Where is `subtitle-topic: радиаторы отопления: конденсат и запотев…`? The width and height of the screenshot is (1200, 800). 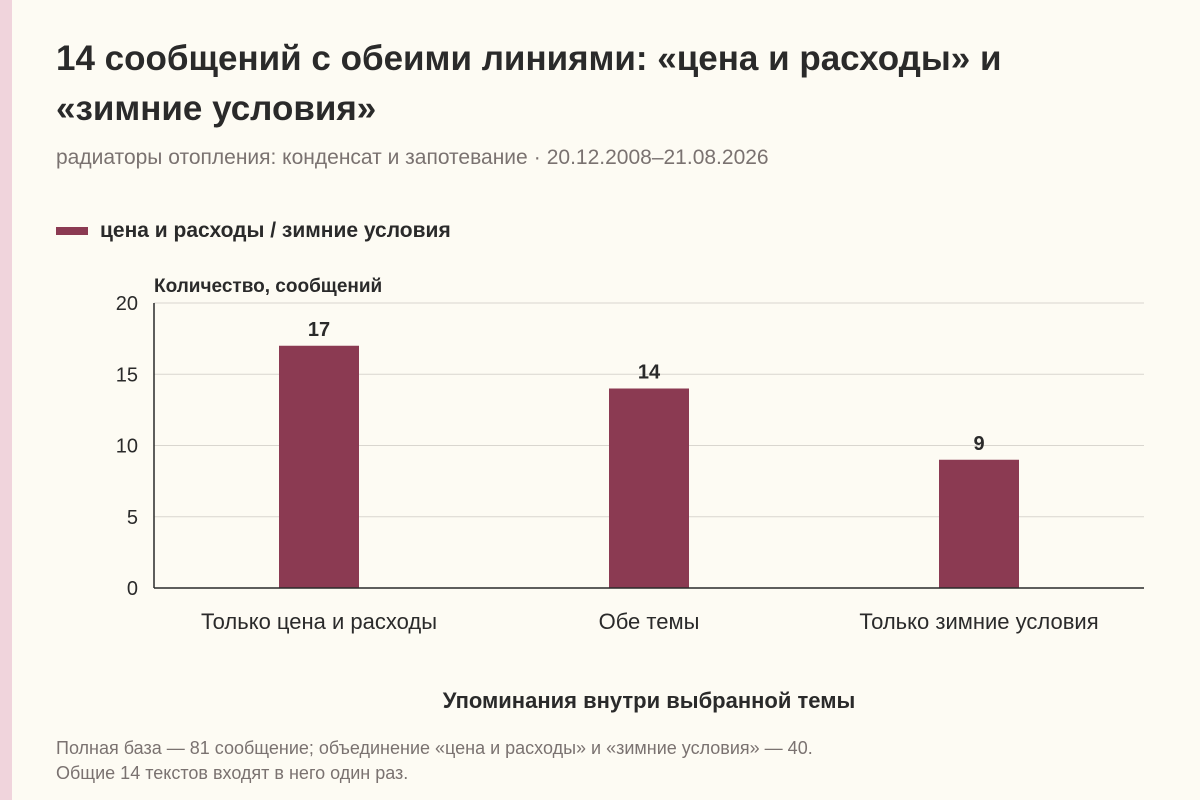 subtitle-topic: радиаторы отопления: конденсат и запотев… is located at coordinates (292, 157).